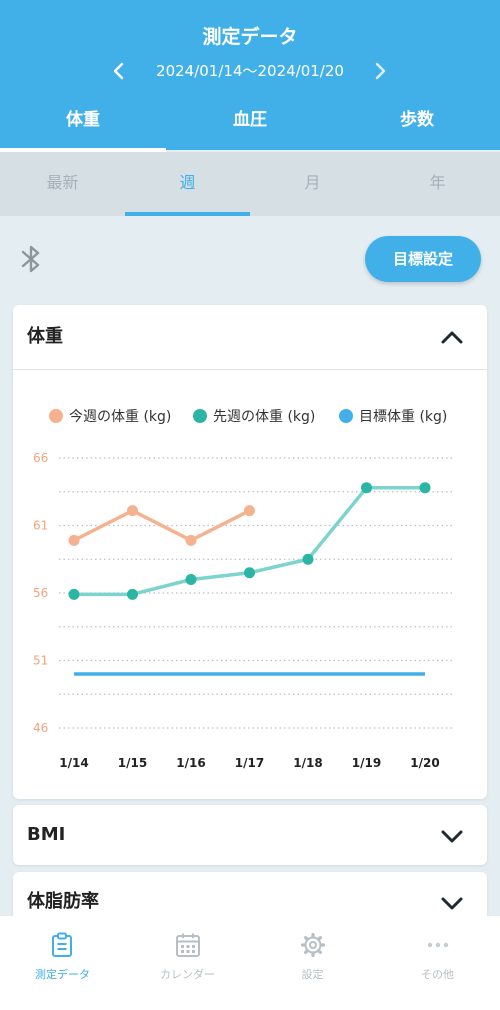 The width and height of the screenshot is (500, 1010). What do you see at coordinates (417, 120) in the screenshot?
I see `tab-steps: 歩数` at bounding box center [417, 120].